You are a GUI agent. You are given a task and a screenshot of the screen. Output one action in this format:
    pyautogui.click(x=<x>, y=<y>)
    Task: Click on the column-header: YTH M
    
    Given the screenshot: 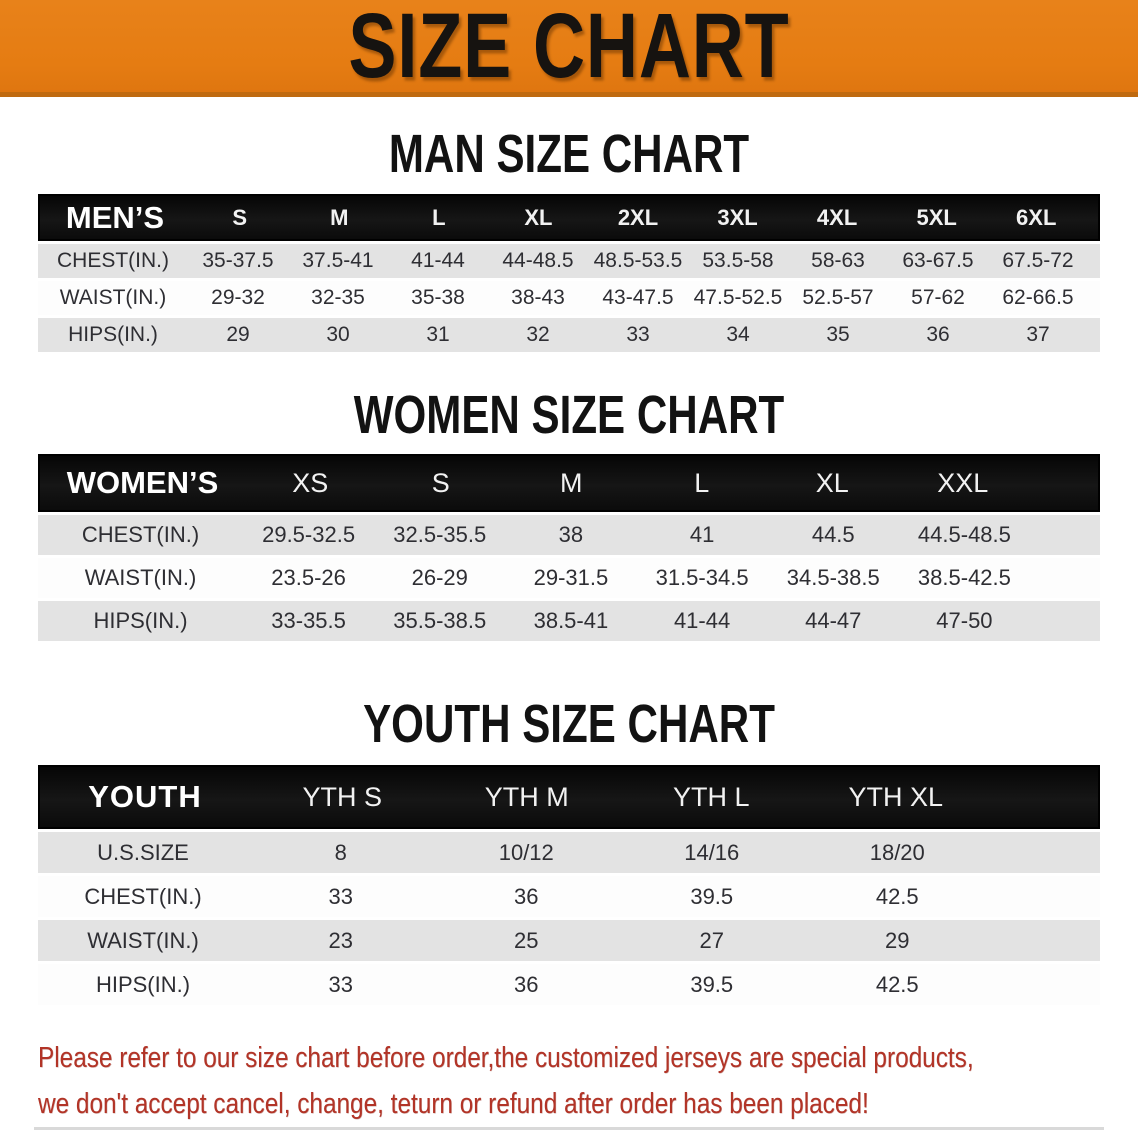 What is the action you would take?
    pyautogui.click(x=526, y=796)
    